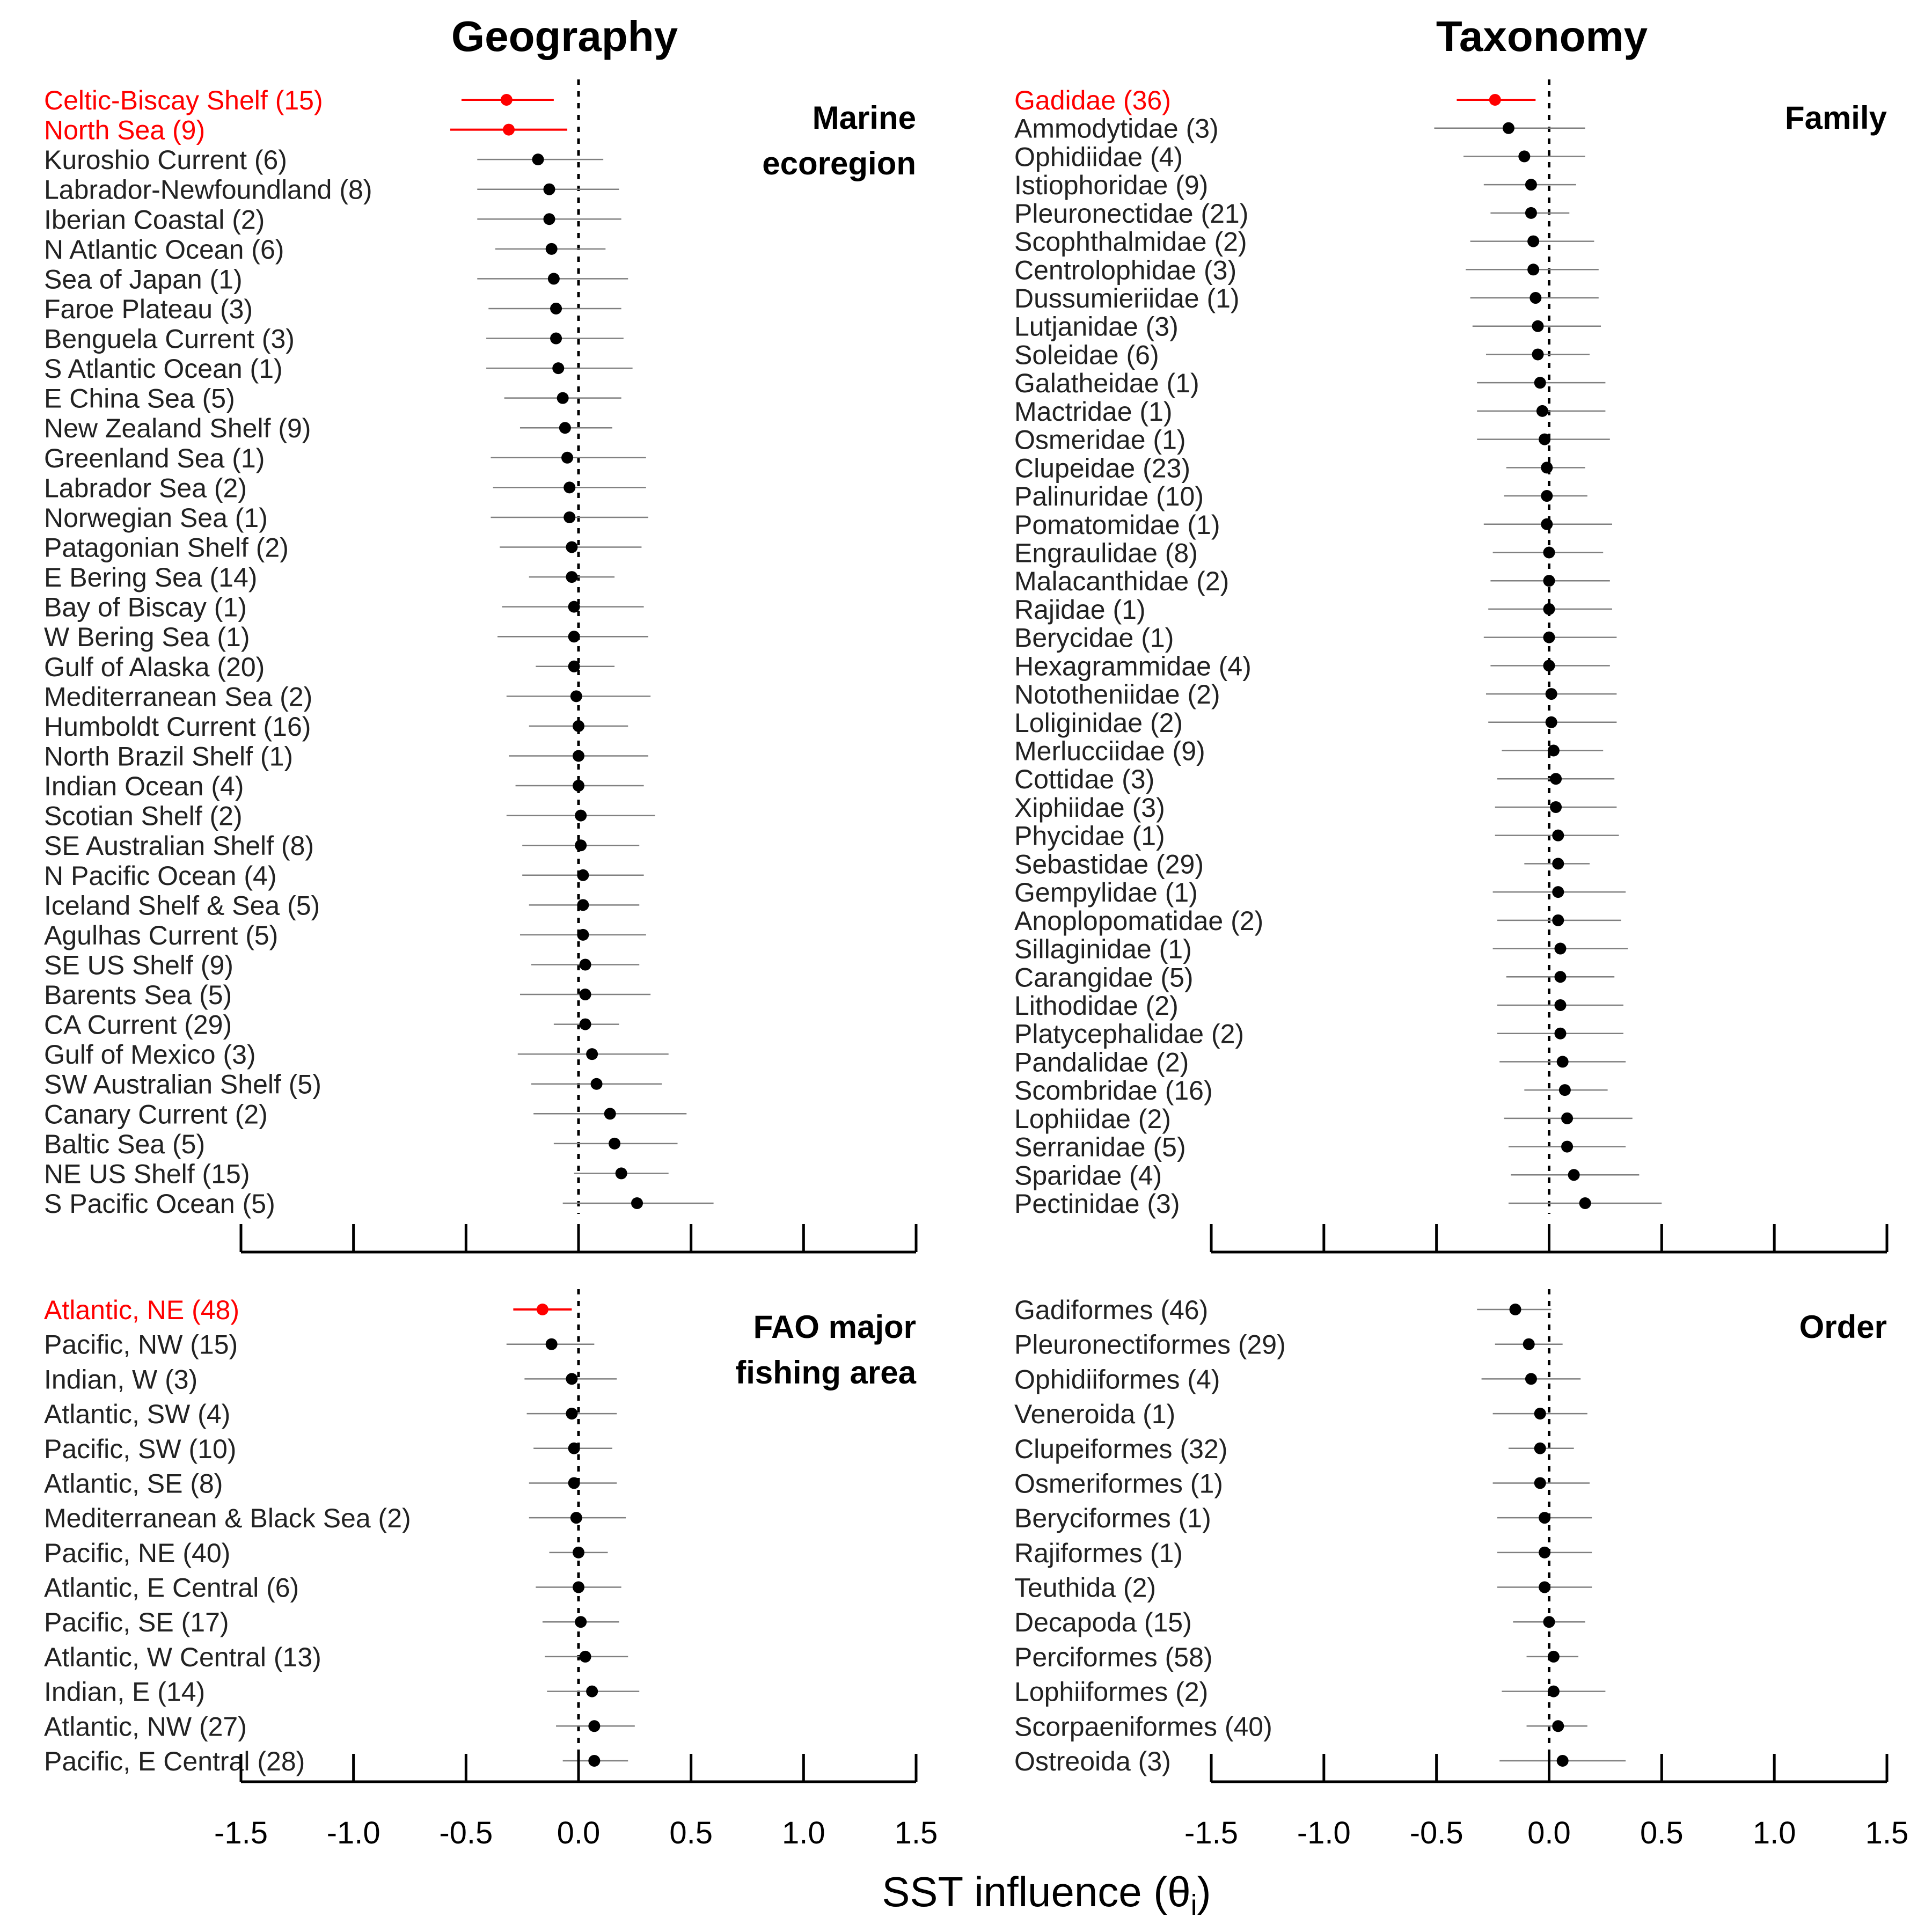  Describe the element at coordinates (165, 160) in the screenshot. I see `row-label: Kuroshio Current (6)` at that location.